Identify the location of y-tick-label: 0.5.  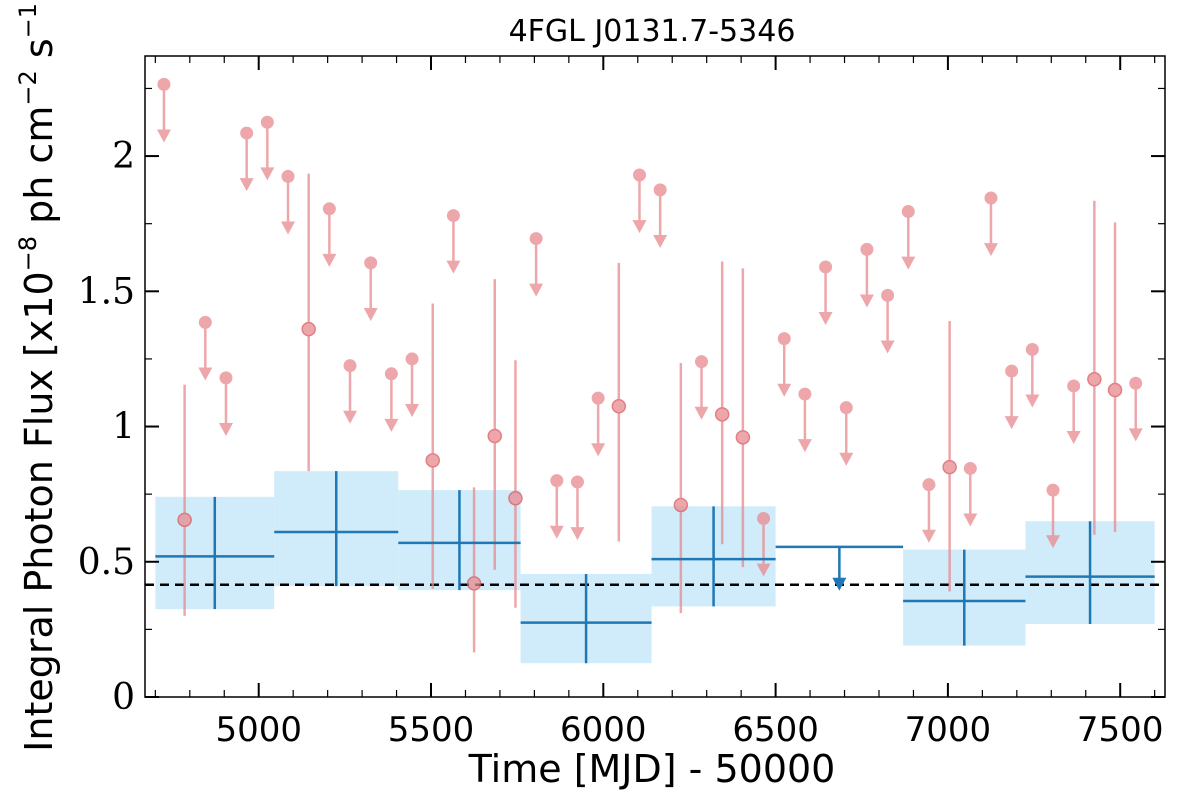
(106, 562).